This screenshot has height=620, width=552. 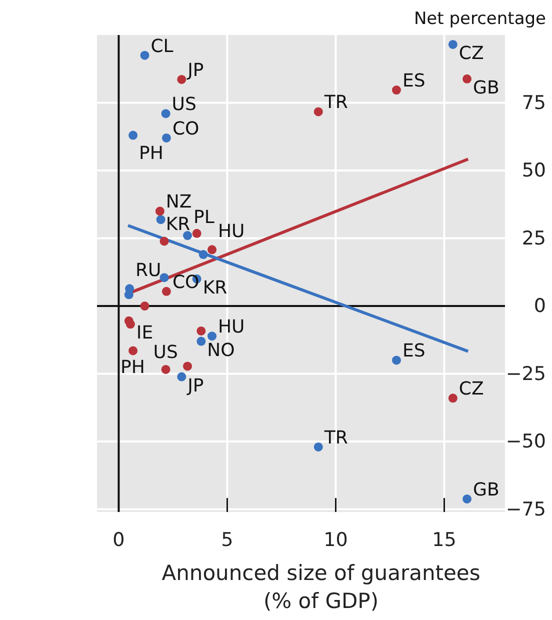 I want to click on y-tick-label: 50, so click(x=534, y=171).